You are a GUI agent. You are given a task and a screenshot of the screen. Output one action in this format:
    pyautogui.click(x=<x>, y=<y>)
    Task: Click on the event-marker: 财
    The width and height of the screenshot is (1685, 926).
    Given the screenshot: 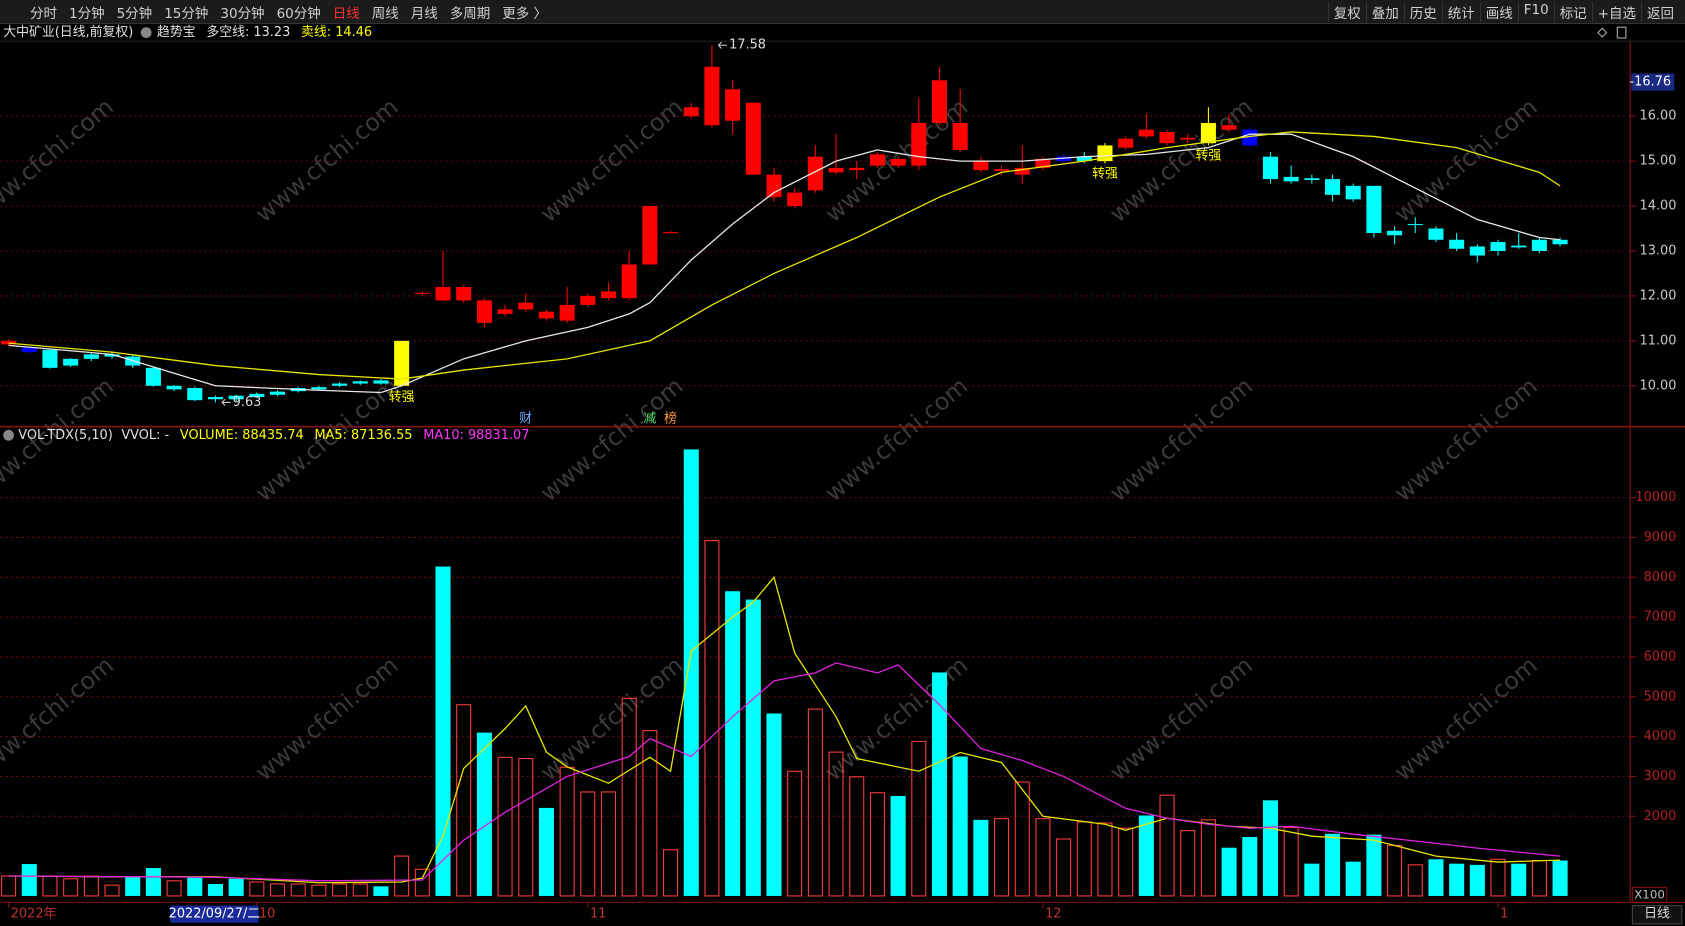 What is the action you would take?
    pyautogui.click(x=525, y=419)
    